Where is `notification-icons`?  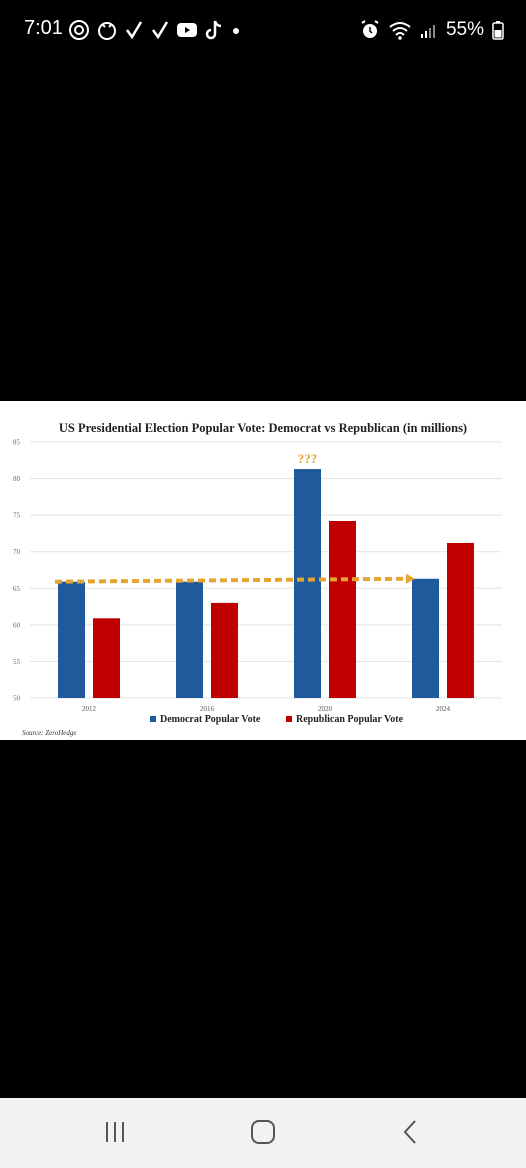 notification-icons is located at coordinates (155, 30).